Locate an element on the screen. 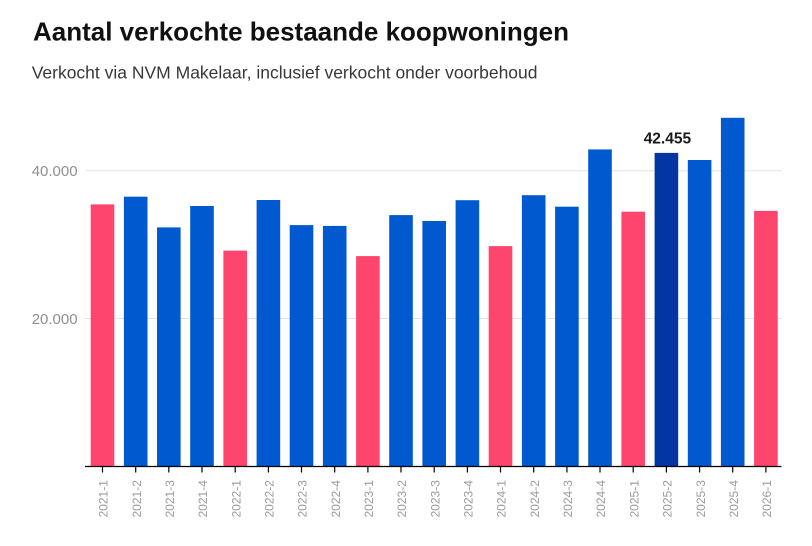 The width and height of the screenshot is (812, 546). svg-text:Aantal verkochte bestaande koo: Aantal verkochte bestaande koopwoningen is located at coordinates (301, 31).